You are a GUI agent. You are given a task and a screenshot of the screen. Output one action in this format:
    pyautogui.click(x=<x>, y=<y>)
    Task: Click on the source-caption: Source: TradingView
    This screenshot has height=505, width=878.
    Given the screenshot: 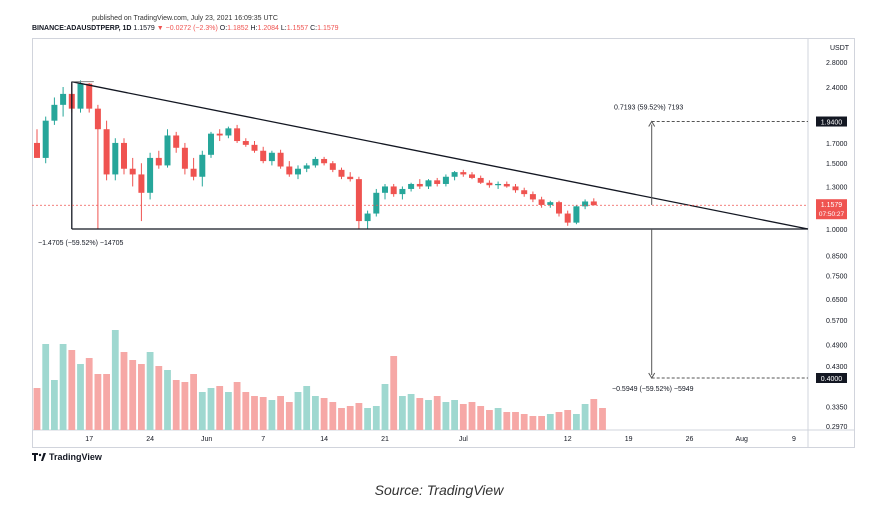 What is the action you would take?
    pyautogui.click(x=439, y=490)
    